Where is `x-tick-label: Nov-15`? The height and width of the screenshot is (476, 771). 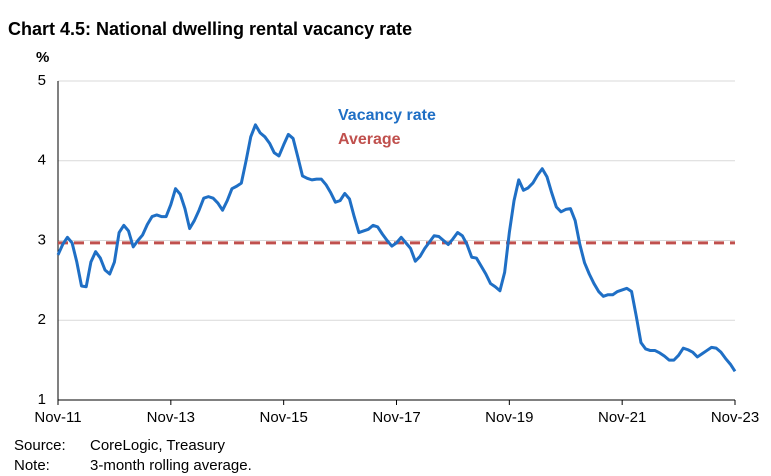
x-tick-label: Nov-15 is located at coordinates (283, 417).